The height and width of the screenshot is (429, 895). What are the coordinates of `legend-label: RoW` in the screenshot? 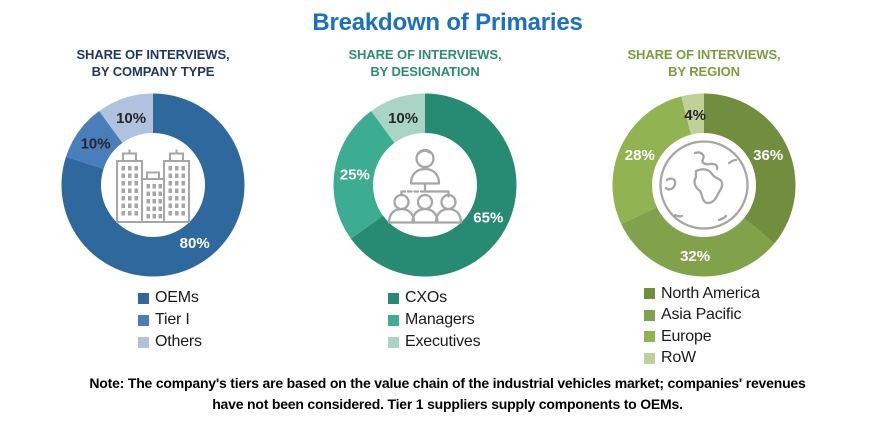 It's located at (678, 358).